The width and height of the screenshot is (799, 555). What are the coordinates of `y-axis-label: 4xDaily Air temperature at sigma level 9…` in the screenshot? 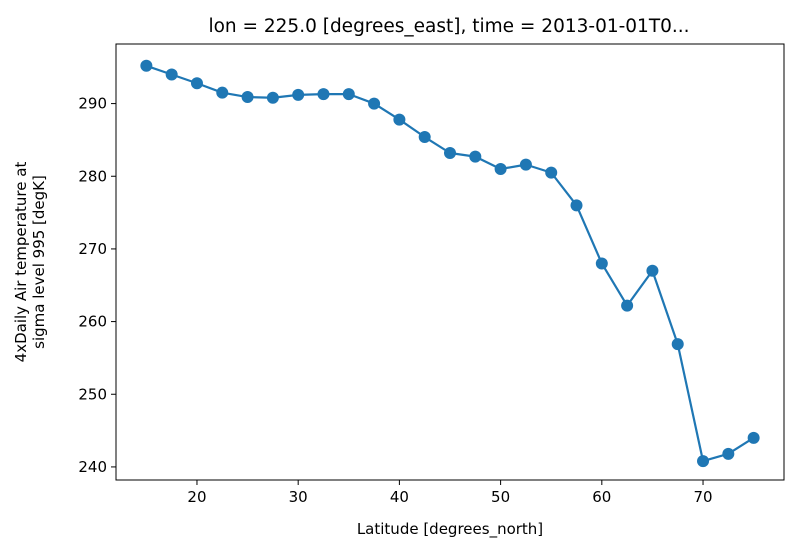 It's located at (30, 262).